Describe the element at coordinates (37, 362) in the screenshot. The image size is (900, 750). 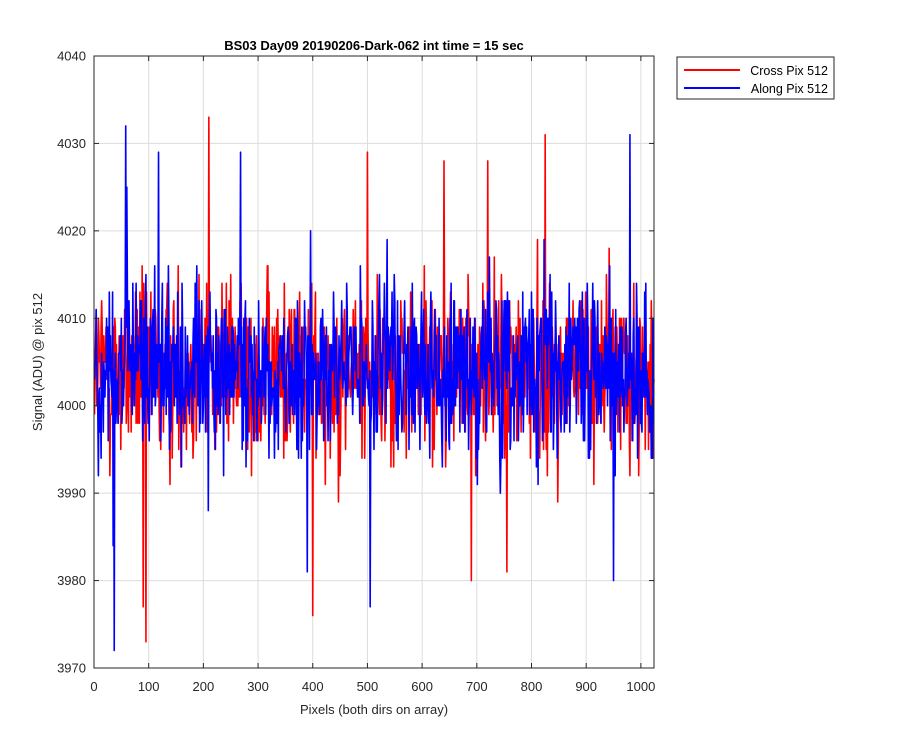
I see `y-axis-label: Signal (ADU) @ pix 512` at that location.